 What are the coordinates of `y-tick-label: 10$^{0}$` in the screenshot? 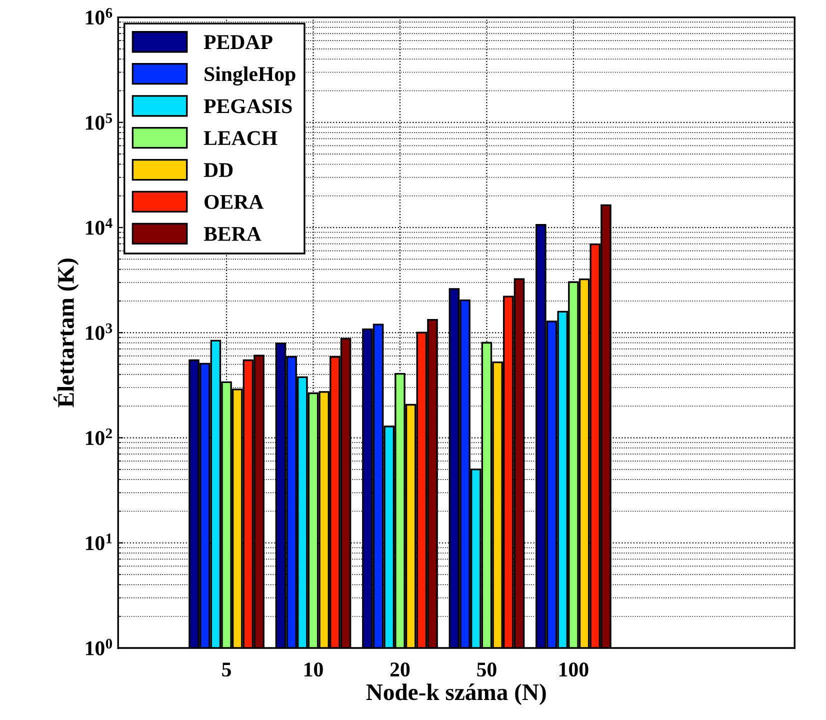 It's located at (99, 647).